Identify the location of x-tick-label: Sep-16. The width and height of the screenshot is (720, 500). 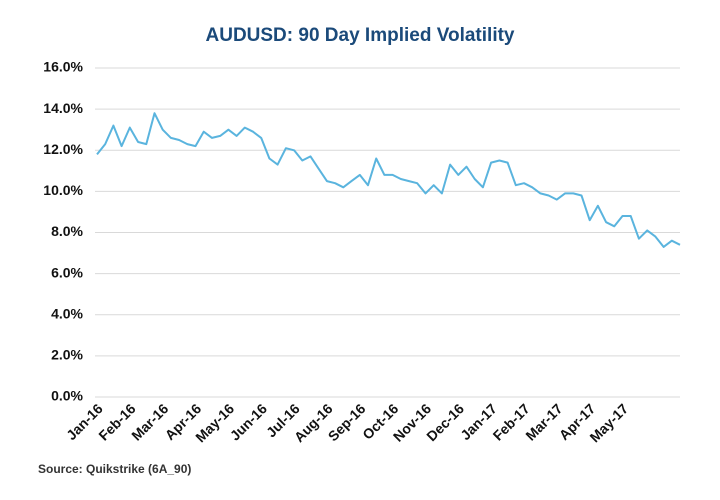
(347, 422).